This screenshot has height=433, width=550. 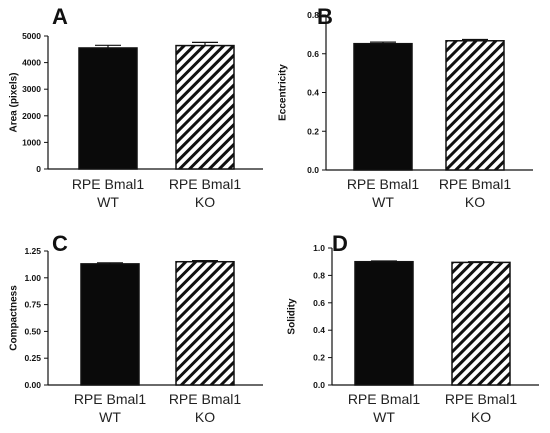 What do you see at coordinates (14, 318) in the screenshot?
I see `y-axis-label: Compactness` at bounding box center [14, 318].